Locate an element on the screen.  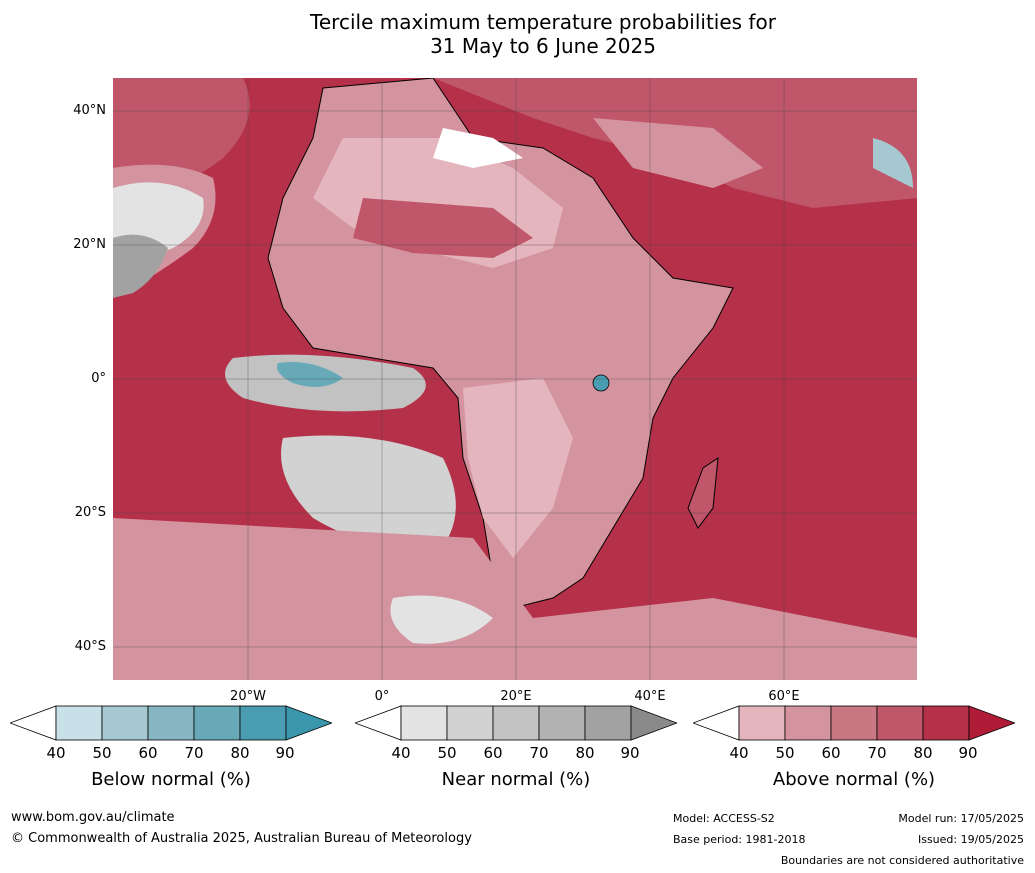
colorbar-above-normal-svg is located at coordinates (854, 723).